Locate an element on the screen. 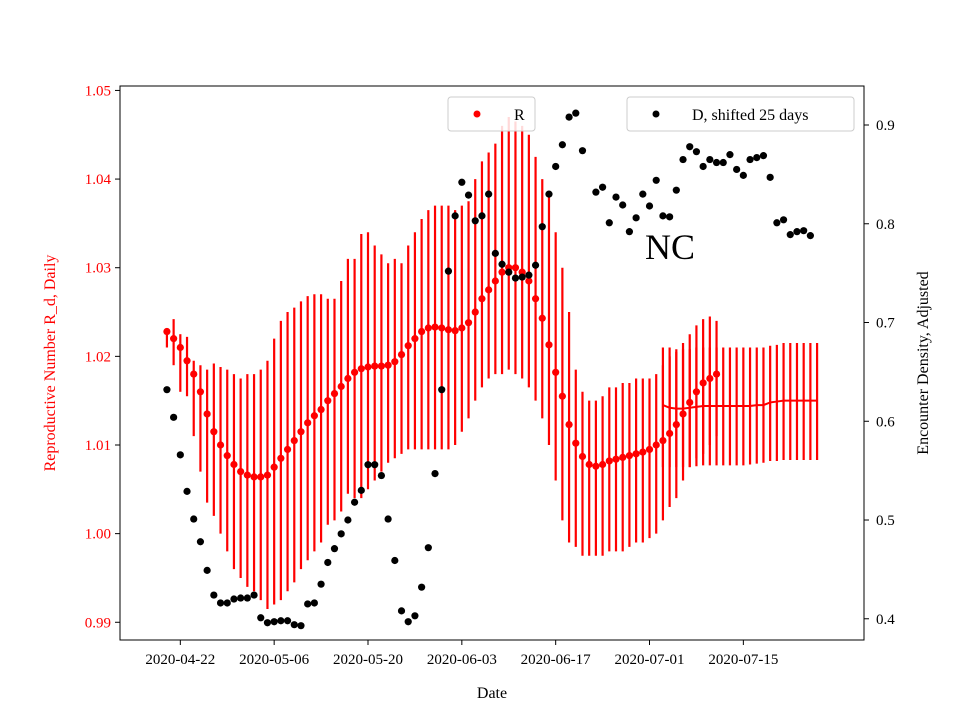 The height and width of the screenshot is (720, 960). legend-r: R is located at coordinates (491, 114).